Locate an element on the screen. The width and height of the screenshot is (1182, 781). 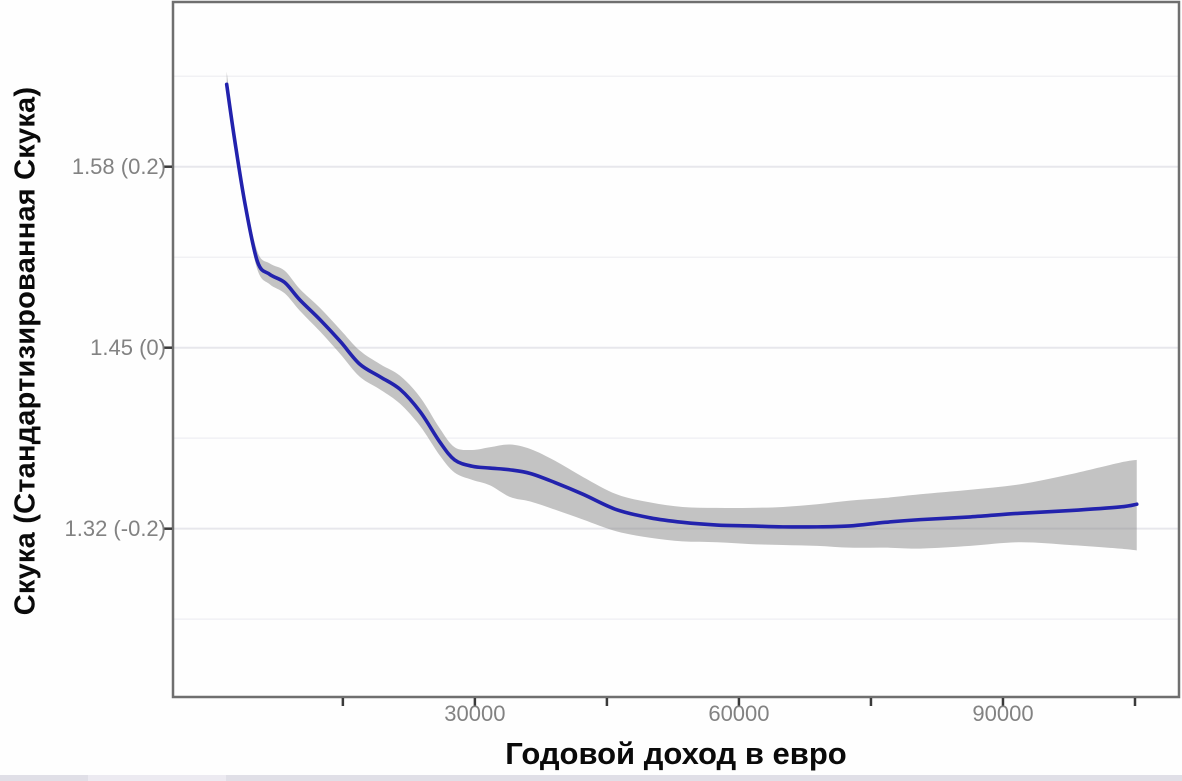
x-tick-label: 30000 is located at coordinates (475, 713).